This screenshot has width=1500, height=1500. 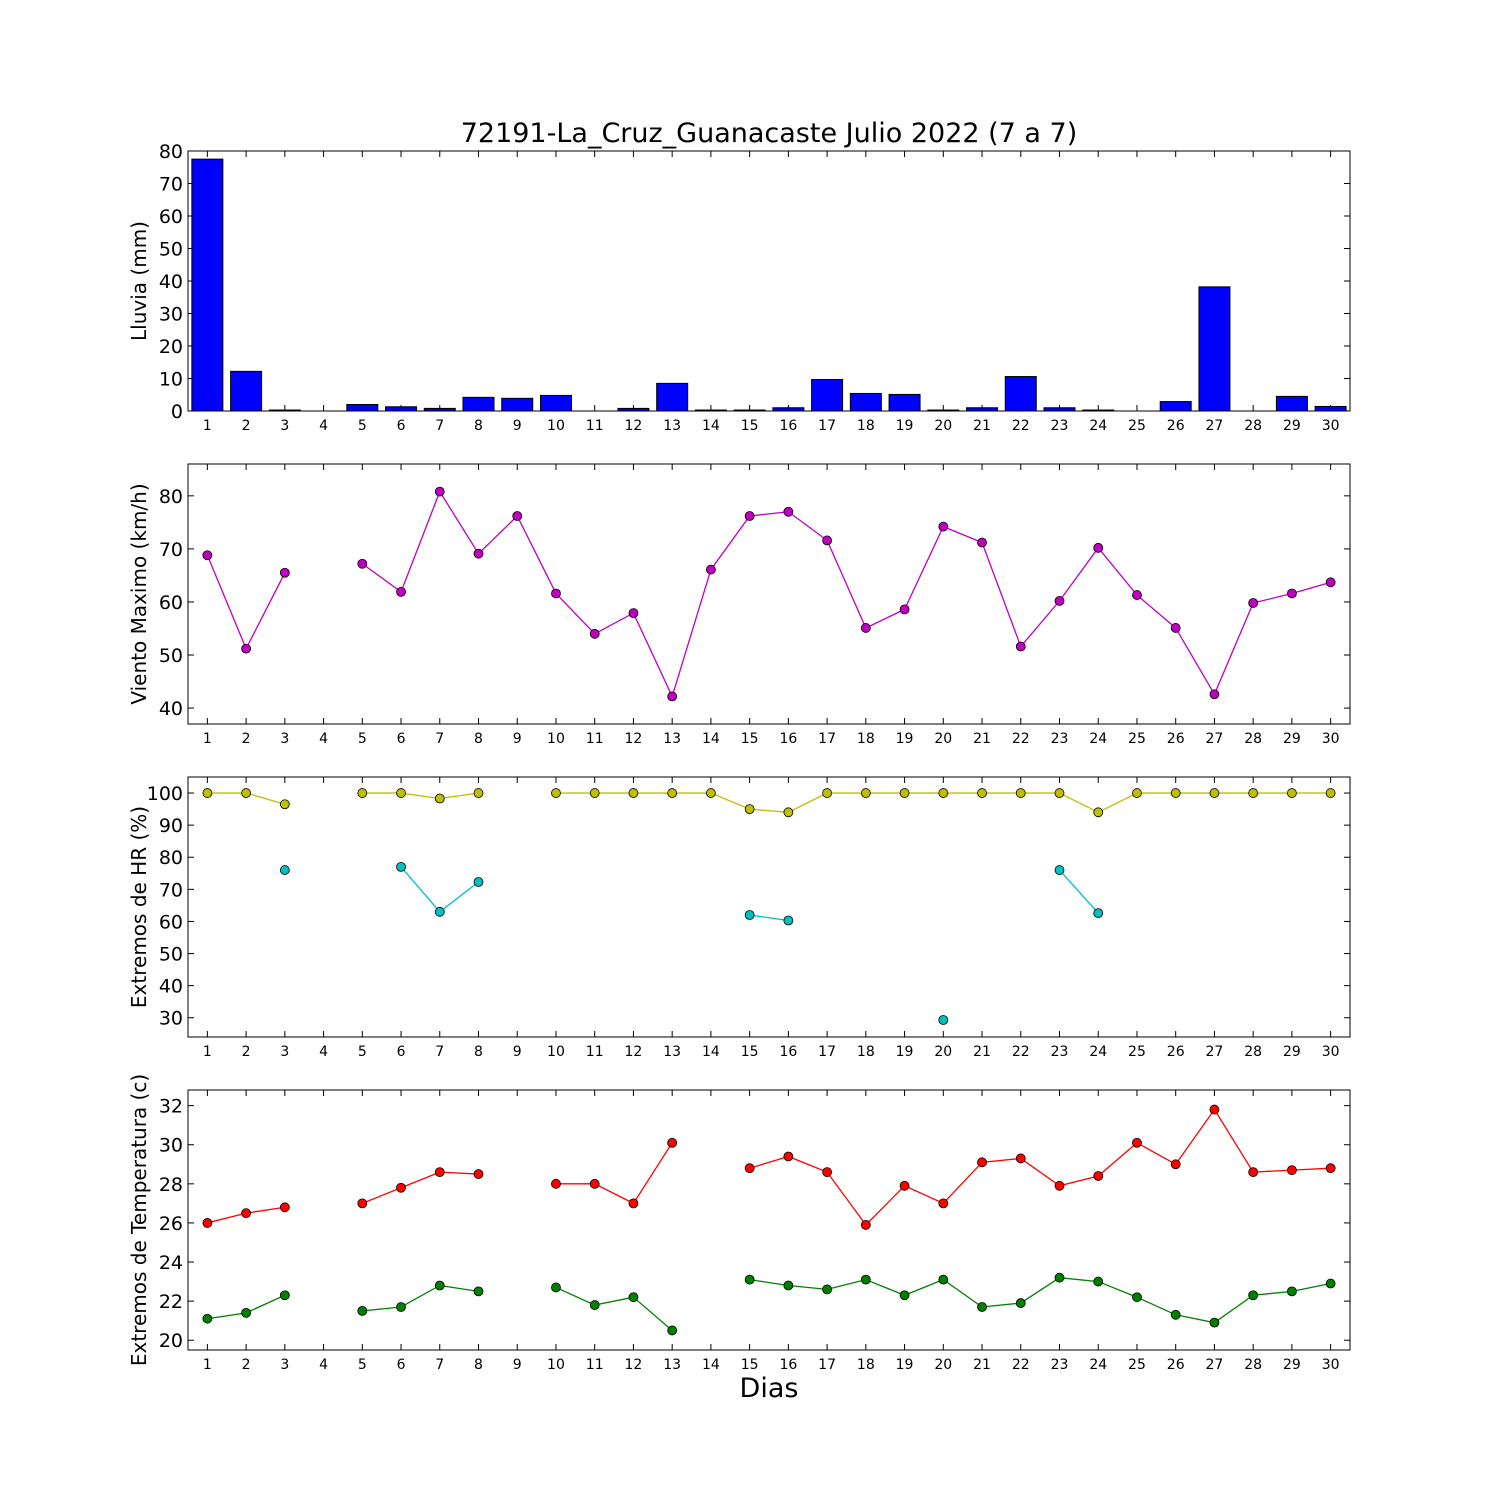 What do you see at coordinates (171, 858) in the screenshot?
I see `y-tick-label: 80` at bounding box center [171, 858].